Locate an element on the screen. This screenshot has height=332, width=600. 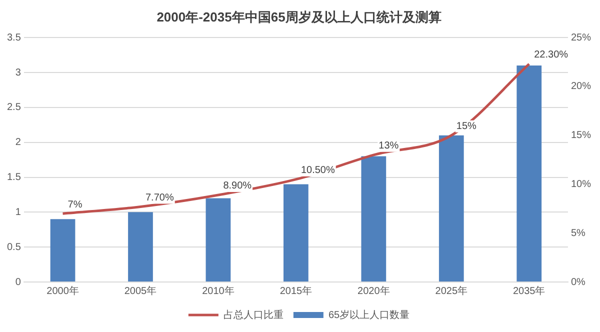
x-tick-label: 2005年 is located at coordinates (140, 290).